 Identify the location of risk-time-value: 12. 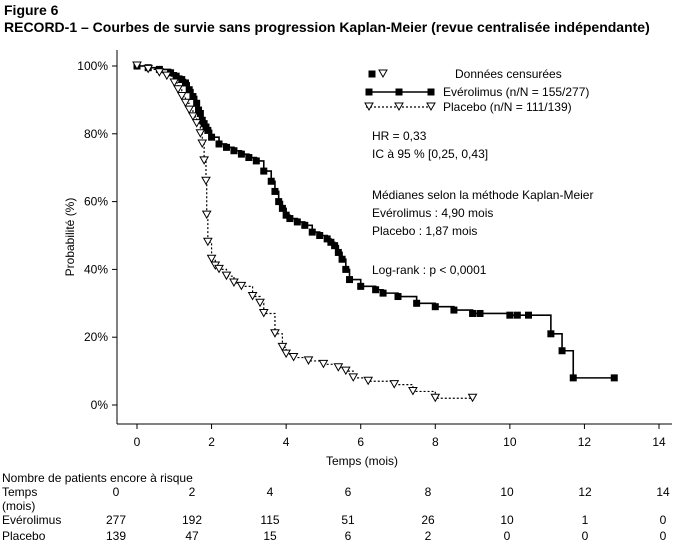
(585, 492).